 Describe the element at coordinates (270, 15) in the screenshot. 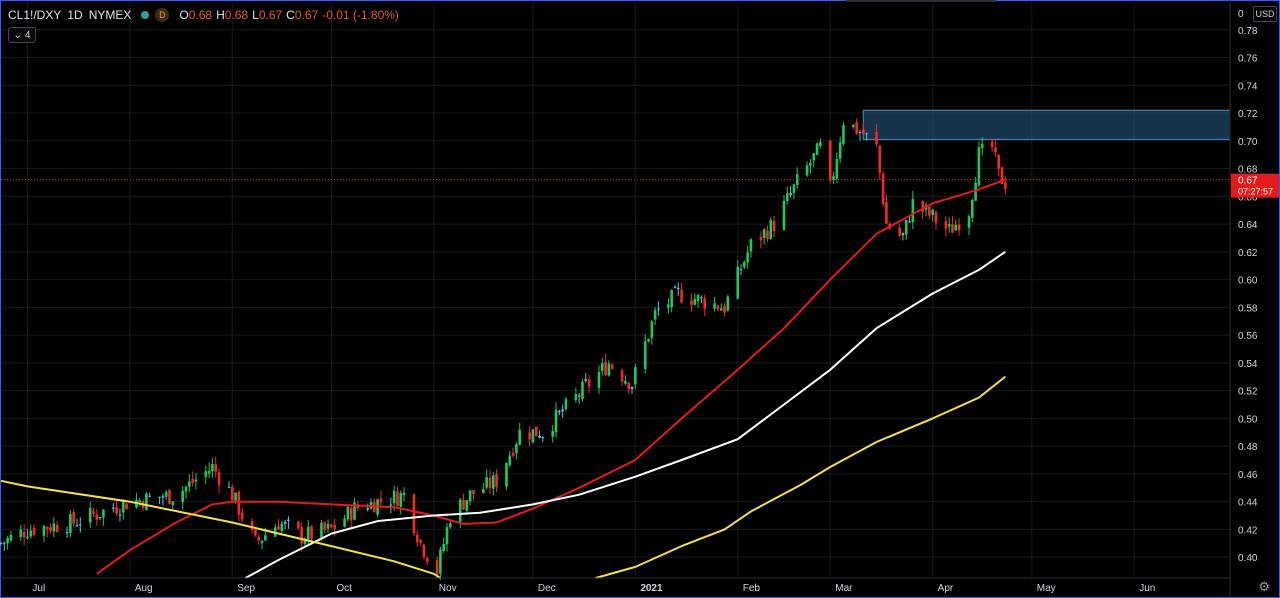

I see `ohlc-low-value: 0.67` at that location.